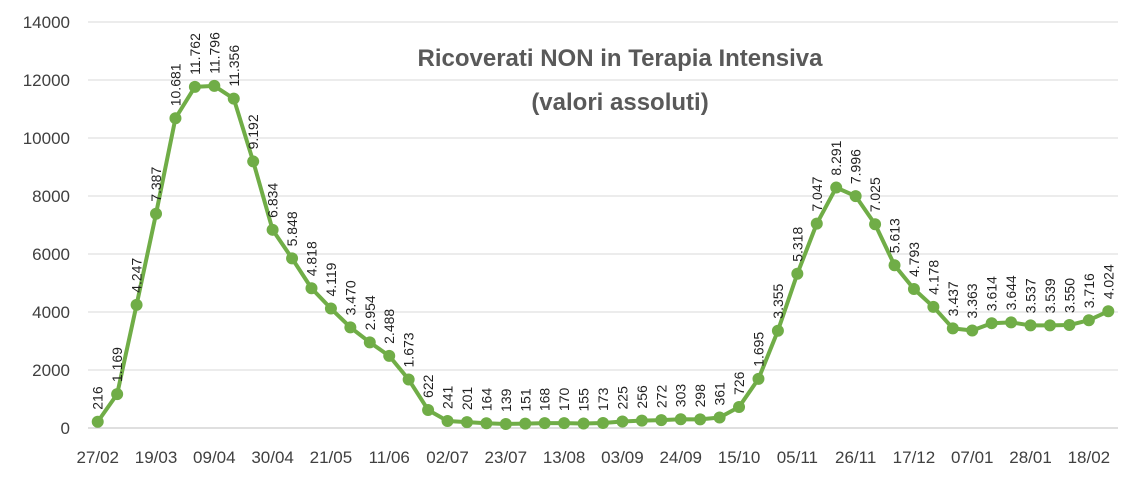  What do you see at coordinates (156, 184) in the screenshot?
I see `data-label: 7.387` at bounding box center [156, 184].